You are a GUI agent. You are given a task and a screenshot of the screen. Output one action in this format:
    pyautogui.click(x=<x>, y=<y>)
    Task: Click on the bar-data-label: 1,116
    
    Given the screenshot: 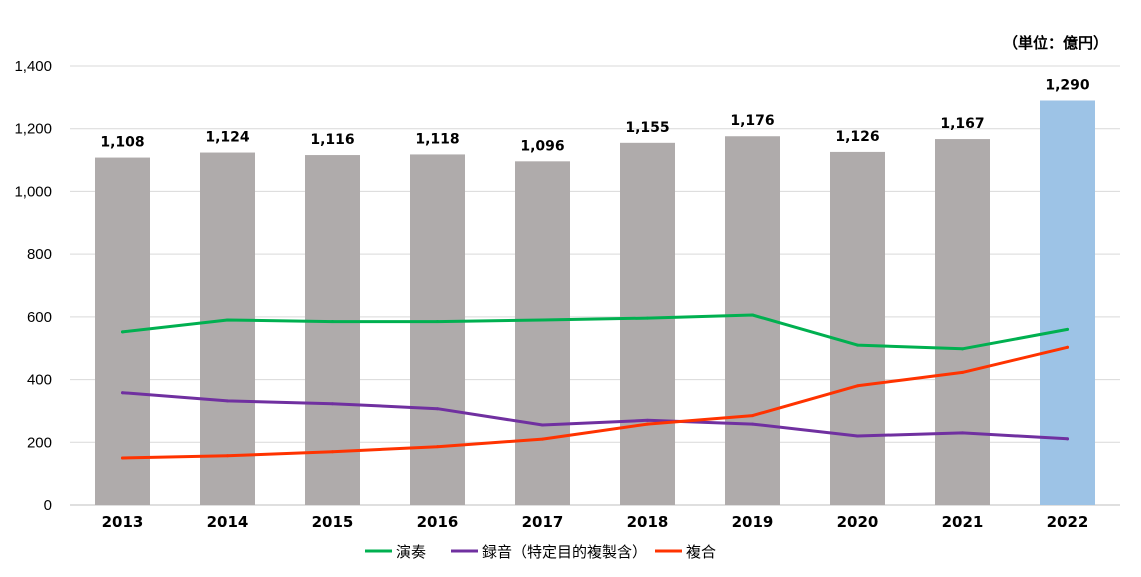 What is the action you would take?
    pyautogui.click(x=332, y=140)
    